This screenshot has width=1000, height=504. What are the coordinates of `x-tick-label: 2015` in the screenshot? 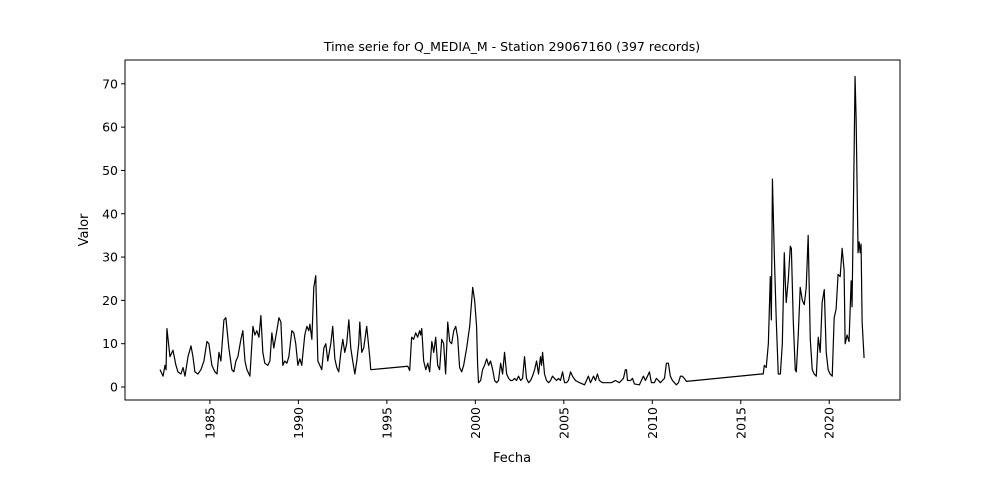 It's located at (740, 423).